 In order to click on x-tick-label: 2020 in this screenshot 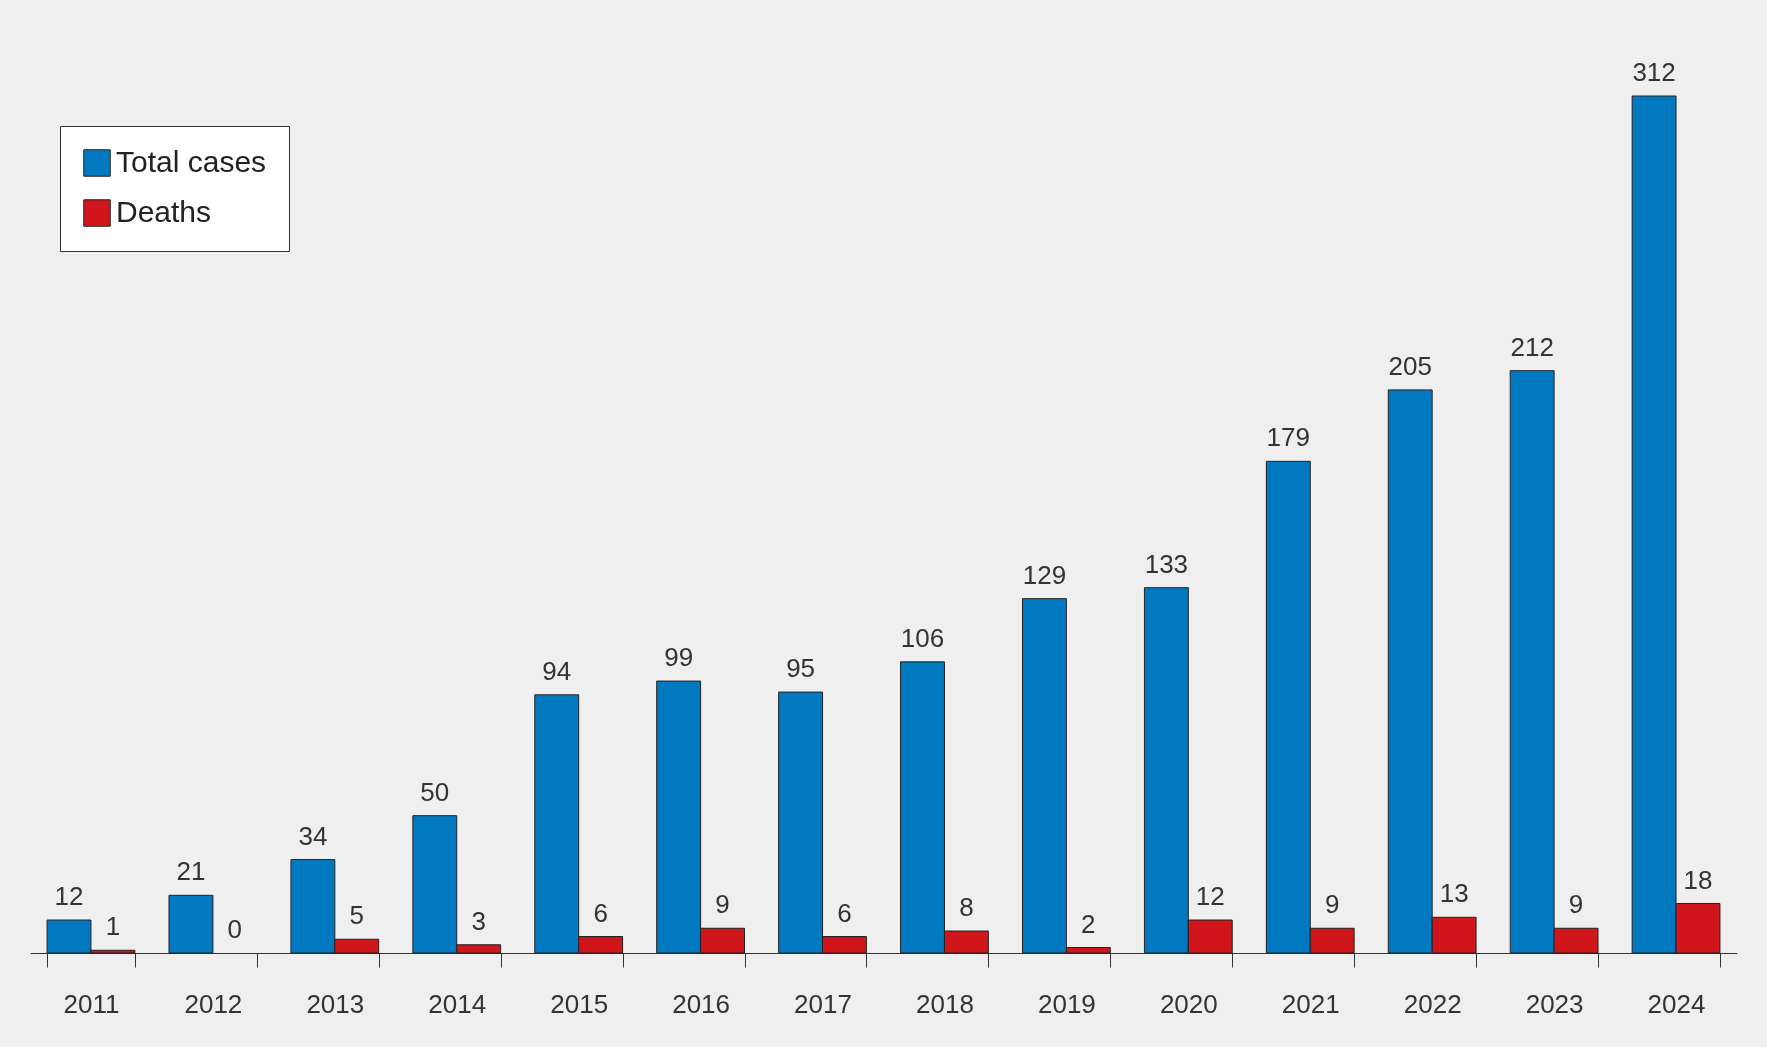, I will do `click(1188, 1003)`.